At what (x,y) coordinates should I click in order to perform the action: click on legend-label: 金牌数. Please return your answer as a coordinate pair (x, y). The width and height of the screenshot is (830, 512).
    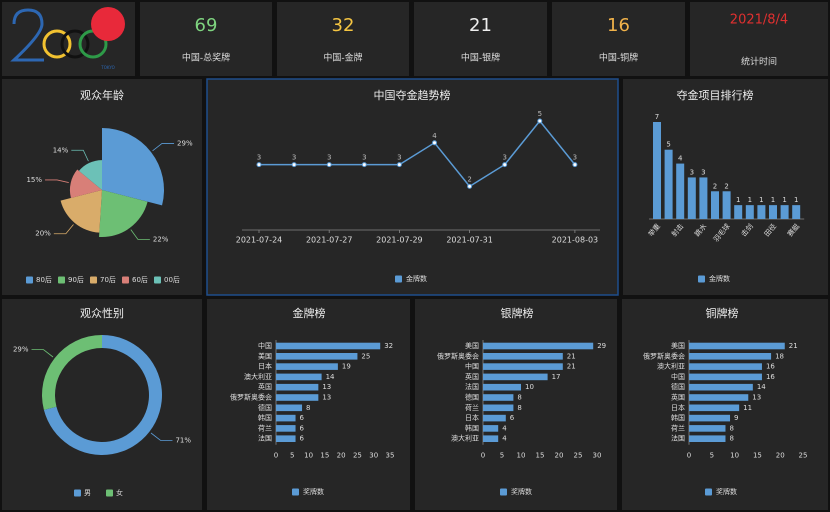
    Looking at the image, I should click on (416, 278).